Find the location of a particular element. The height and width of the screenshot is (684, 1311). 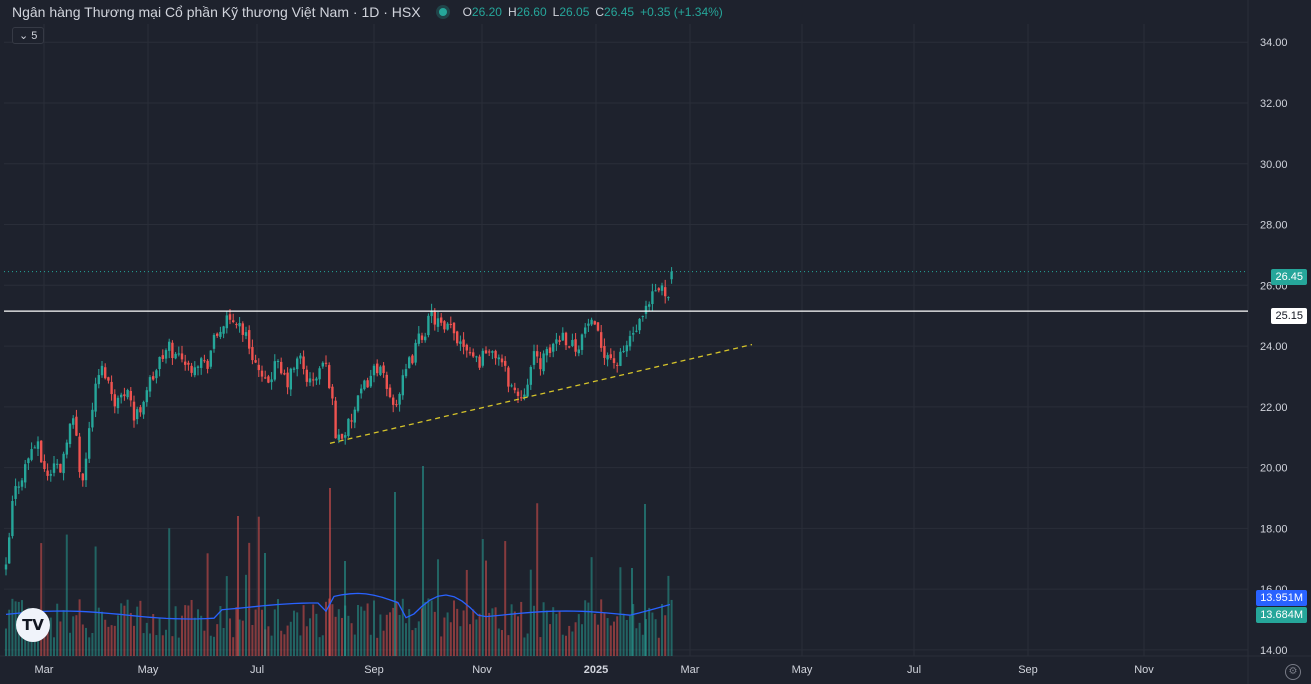

y-tick-label: 30.00 is located at coordinates (1274, 165).